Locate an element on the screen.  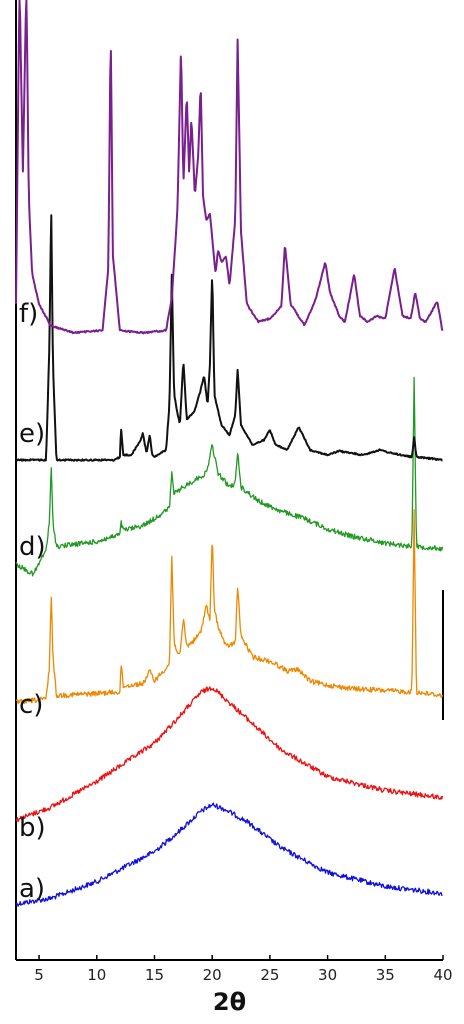
x-tick-label: 5 is located at coordinates (39, 975).